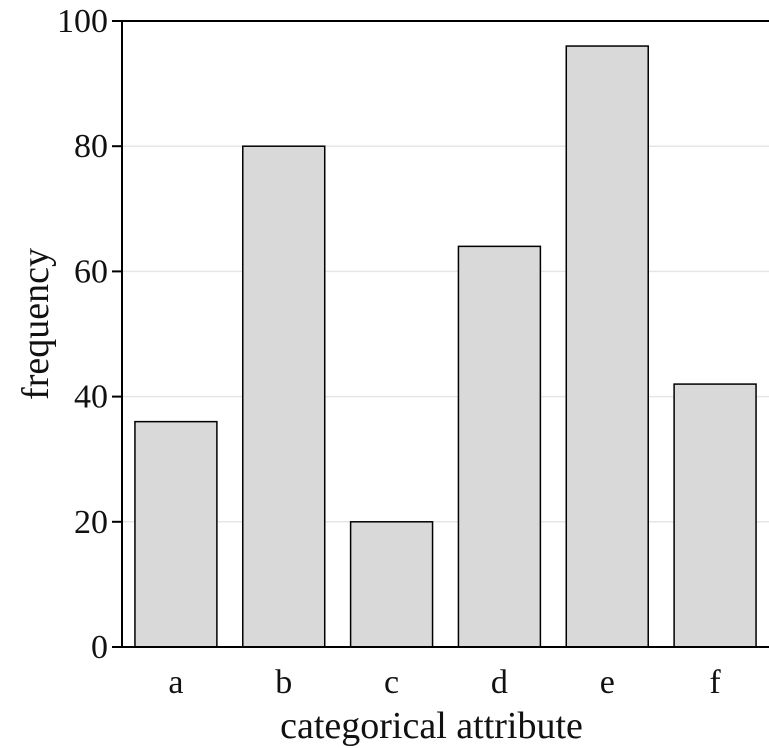 This screenshot has width=769, height=748. I want to click on x-tick-label: b, so click(283, 682).